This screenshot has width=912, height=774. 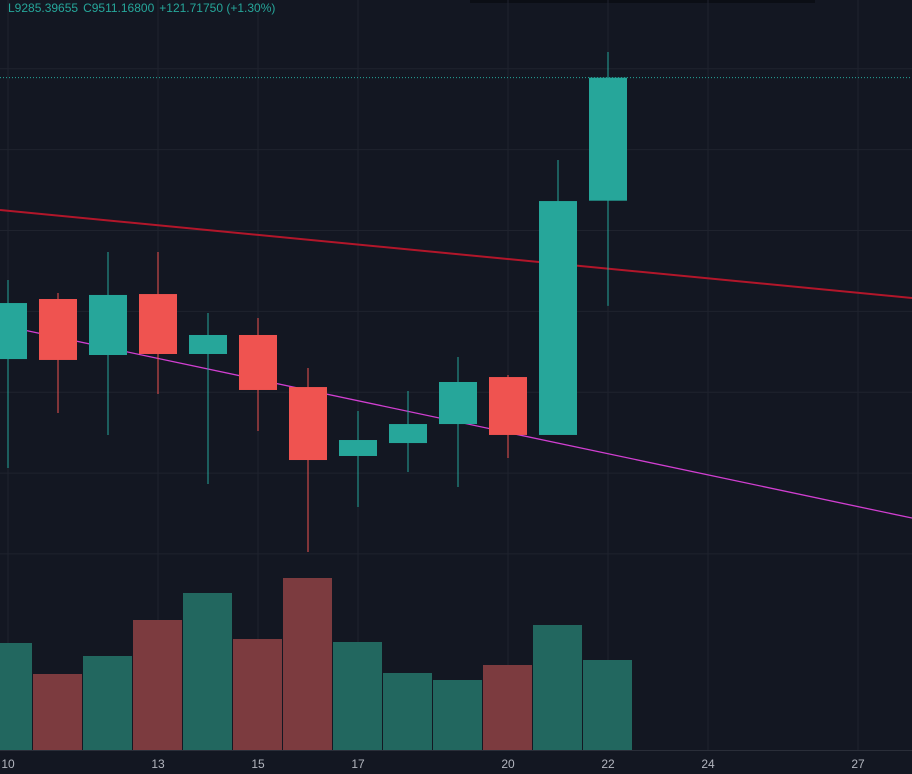 What do you see at coordinates (119, 8) in the screenshot?
I see `ohlc-value: C9511.16800` at bounding box center [119, 8].